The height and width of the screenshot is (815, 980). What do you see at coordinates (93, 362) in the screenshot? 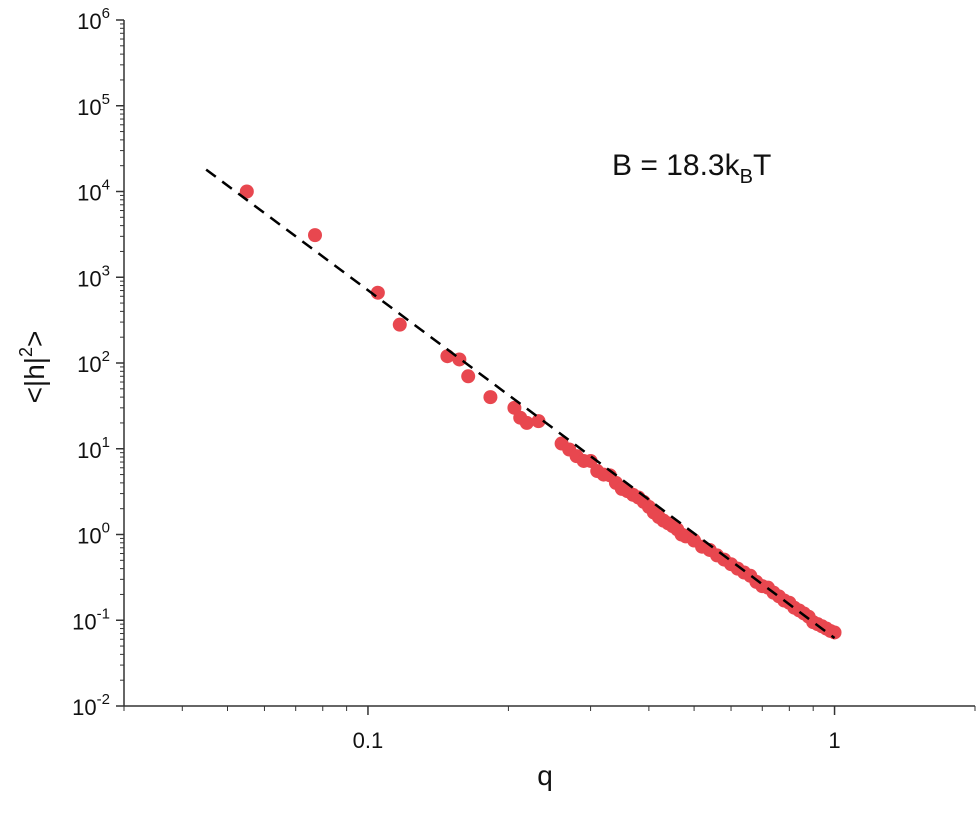
I see `y-tick-label: 10²` at bounding box center [93, 362].